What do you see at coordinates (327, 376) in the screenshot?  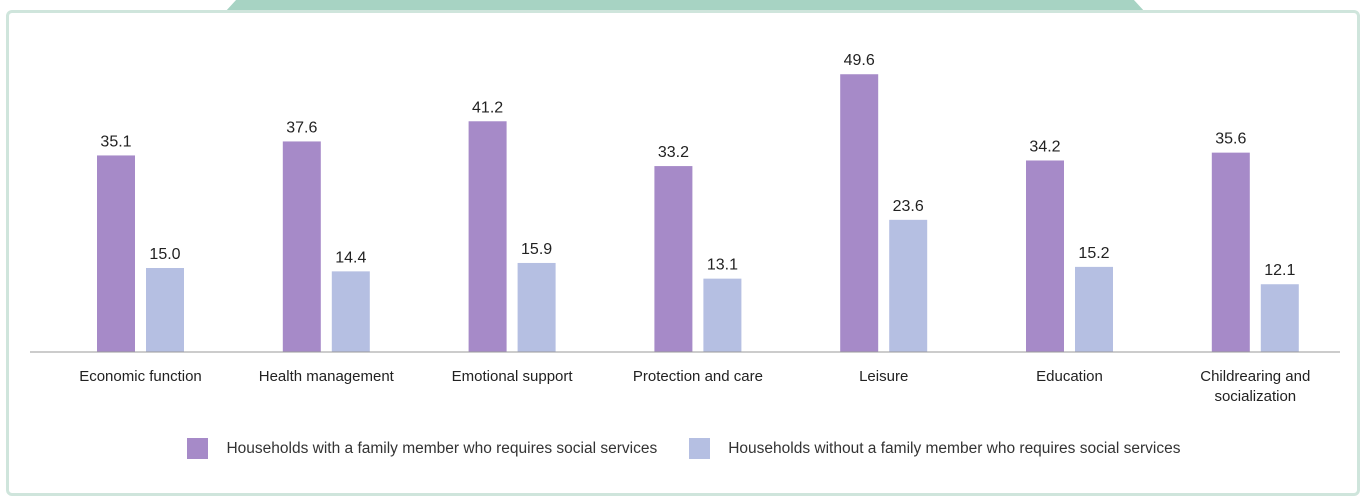 I see `category-label-health-management: Health management` at bounding box center [327, 376].